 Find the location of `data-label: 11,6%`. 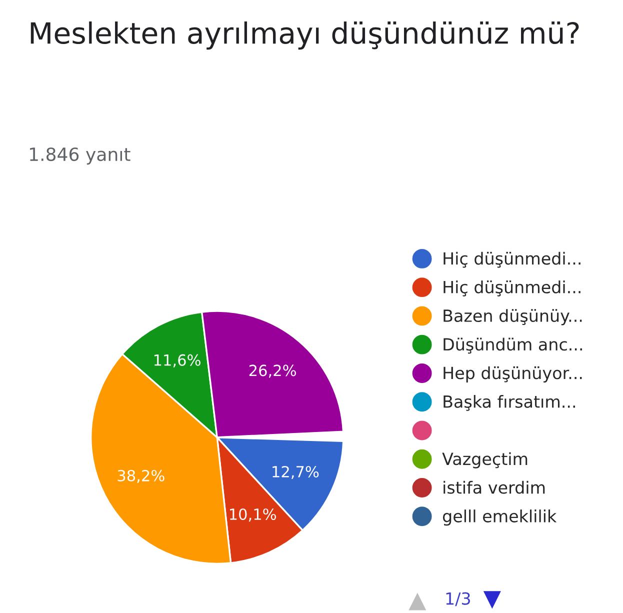

data-label: 11,6% is located at coordinates (177, 361).